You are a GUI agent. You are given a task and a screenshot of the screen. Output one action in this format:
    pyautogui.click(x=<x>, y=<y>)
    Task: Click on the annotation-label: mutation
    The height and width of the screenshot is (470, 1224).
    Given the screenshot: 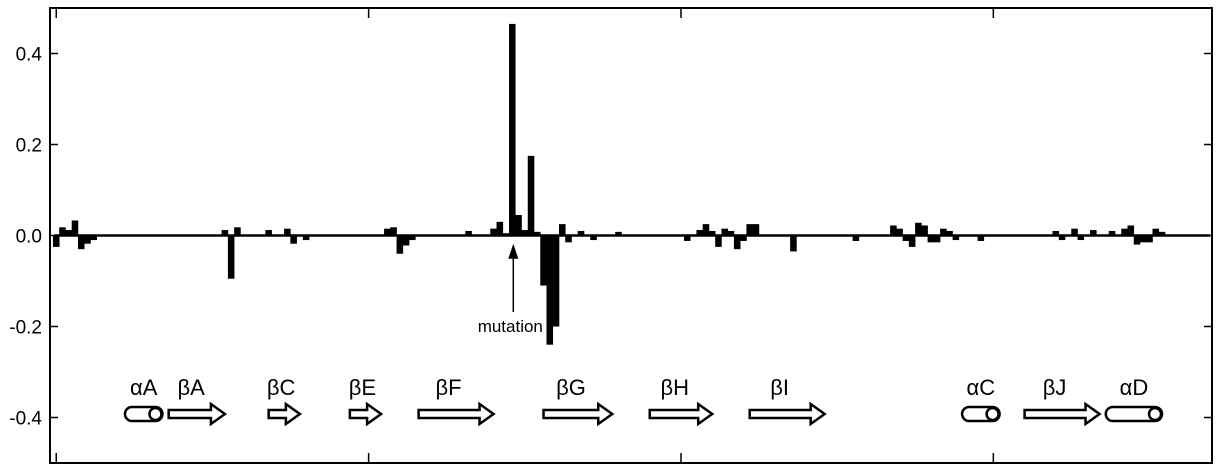 What is the action you would take?
    pyautogui.click(x=510, y=326)
    